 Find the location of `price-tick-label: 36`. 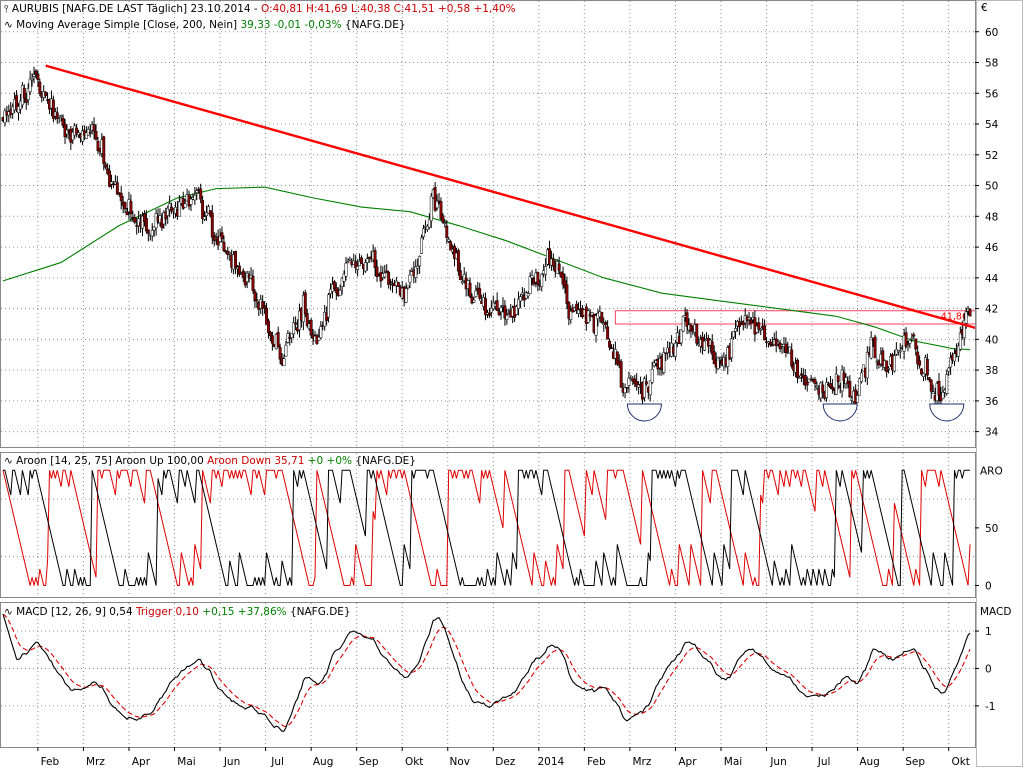

price-tick-label: 36 is located at coordinates (992, 402).